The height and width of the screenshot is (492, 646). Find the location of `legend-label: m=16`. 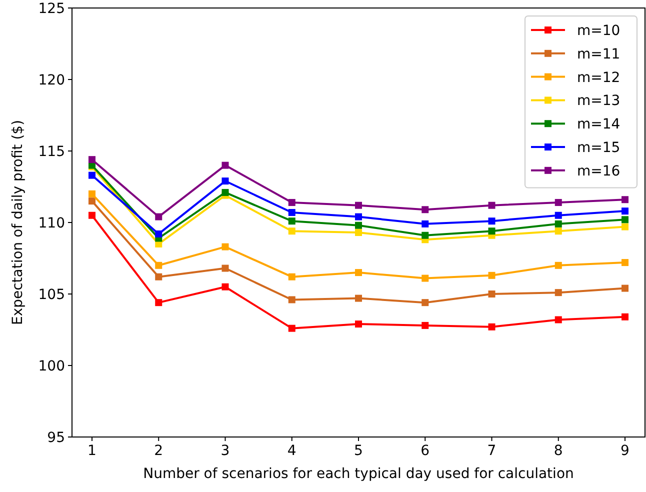

legend-label: m=16 is located at coordinates (598, 171).